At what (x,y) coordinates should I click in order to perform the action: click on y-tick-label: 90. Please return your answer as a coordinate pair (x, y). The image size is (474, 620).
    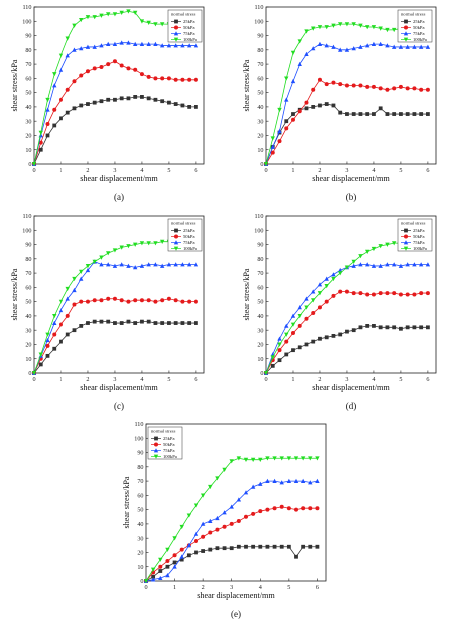
    Looking at the image, I should click on (260, 36).